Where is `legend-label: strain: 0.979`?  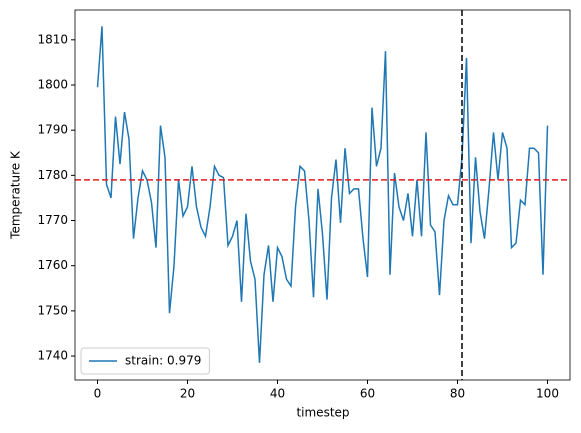
legend-label: strain: 0.979 is located at coordinates (163, 361).